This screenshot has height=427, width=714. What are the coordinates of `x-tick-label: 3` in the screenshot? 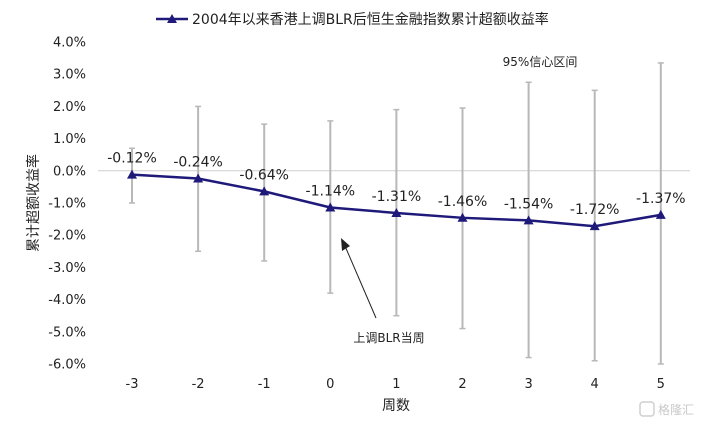 It's located at (528, 384).